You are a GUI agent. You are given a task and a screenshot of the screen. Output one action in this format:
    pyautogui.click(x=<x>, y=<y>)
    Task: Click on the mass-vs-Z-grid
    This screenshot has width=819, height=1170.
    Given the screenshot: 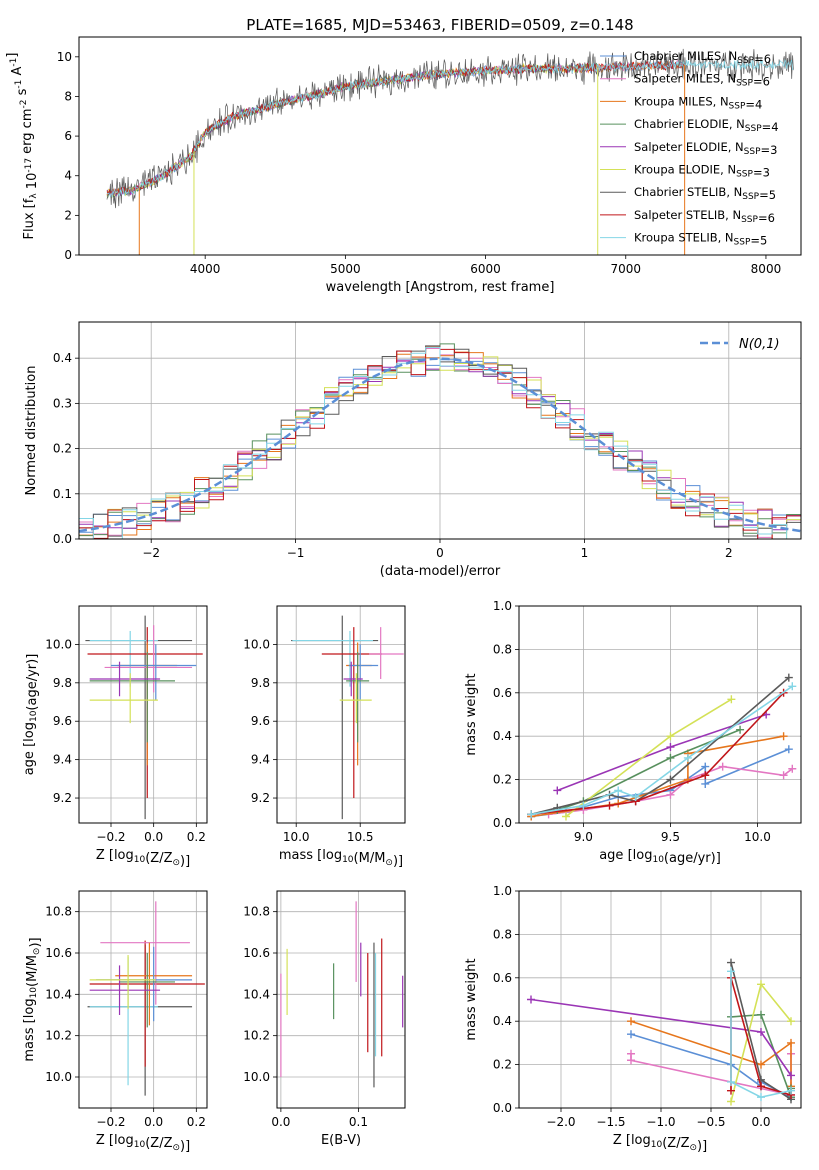 What is the action you would take?
    pyautogui.click(x=143, y=999)
    